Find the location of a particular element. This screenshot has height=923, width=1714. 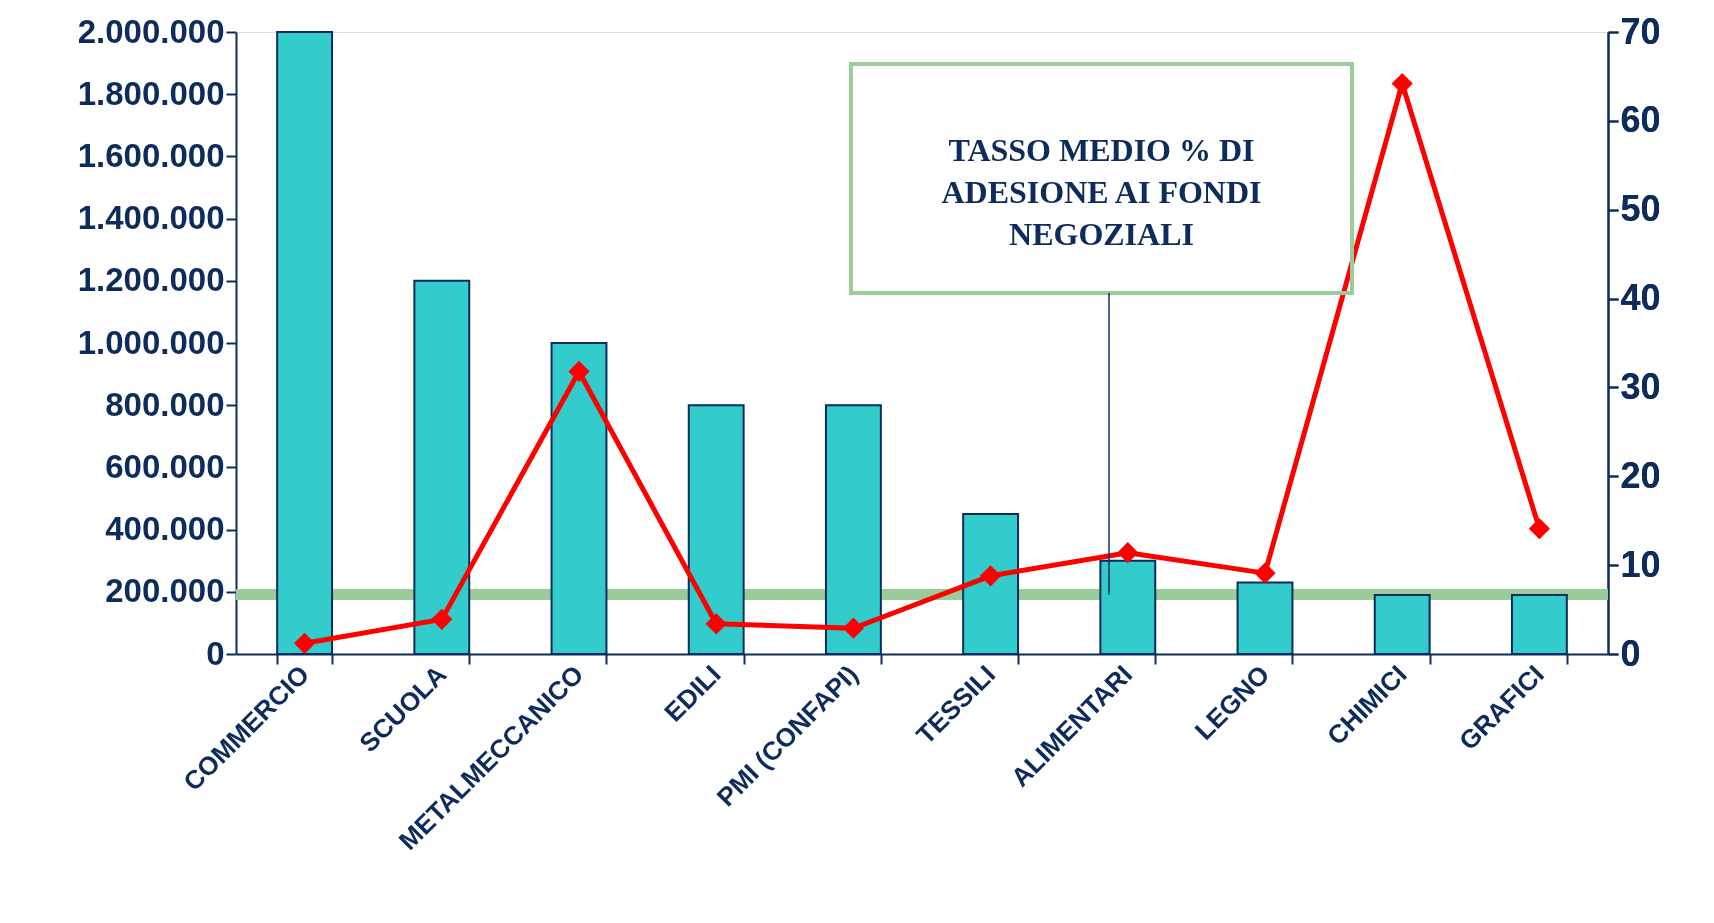

y2-tick-label: 70 is located at coordinates (1640, 31).